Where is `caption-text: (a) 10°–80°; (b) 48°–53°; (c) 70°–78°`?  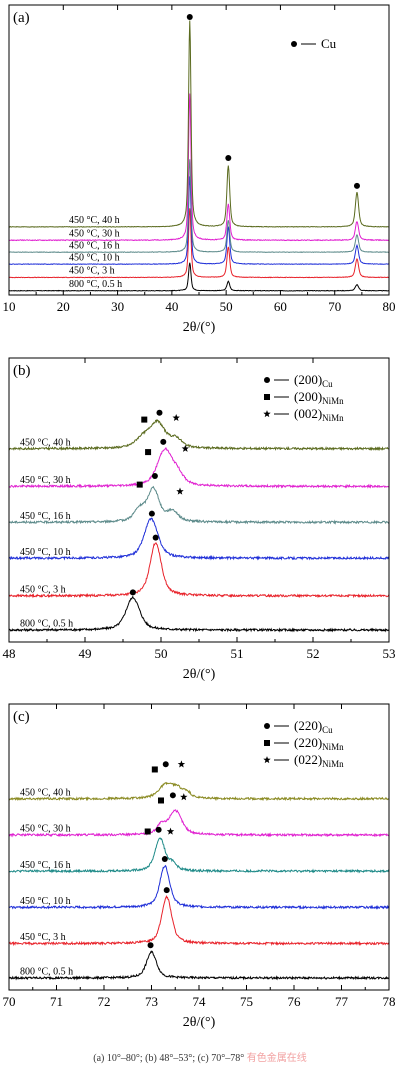
caption-text: (a) 10°–80°; (b) 48°–53°; (c) 70°–78° is located at coordinates (169, 1058).